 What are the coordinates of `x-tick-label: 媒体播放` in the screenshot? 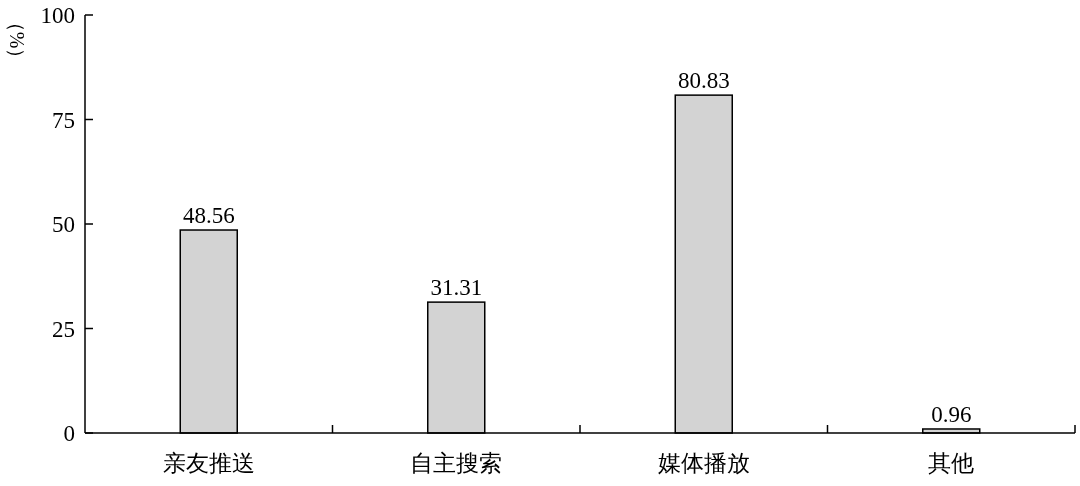 It's located at (703, 463).